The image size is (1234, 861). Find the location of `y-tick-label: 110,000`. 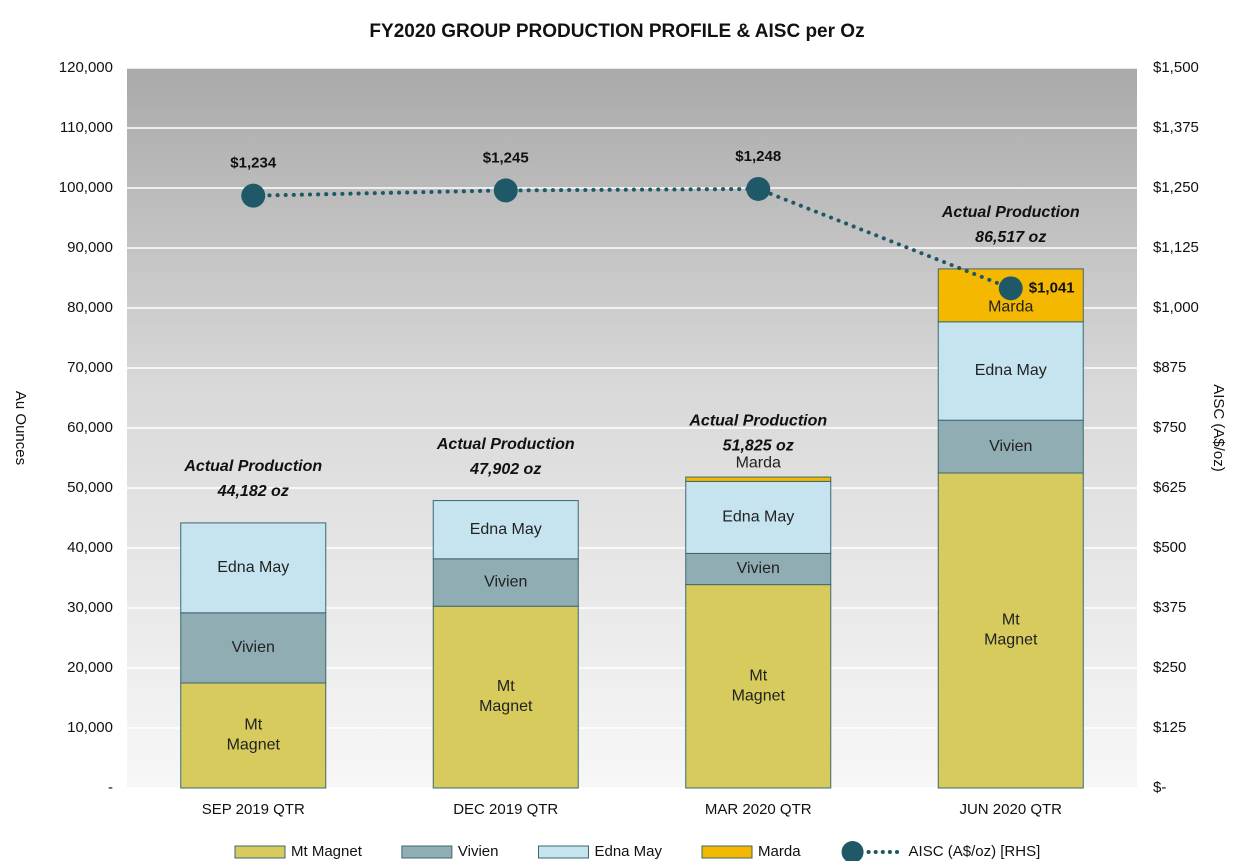

y-tick-label: 110,000 is located at coordinates (86, 127).